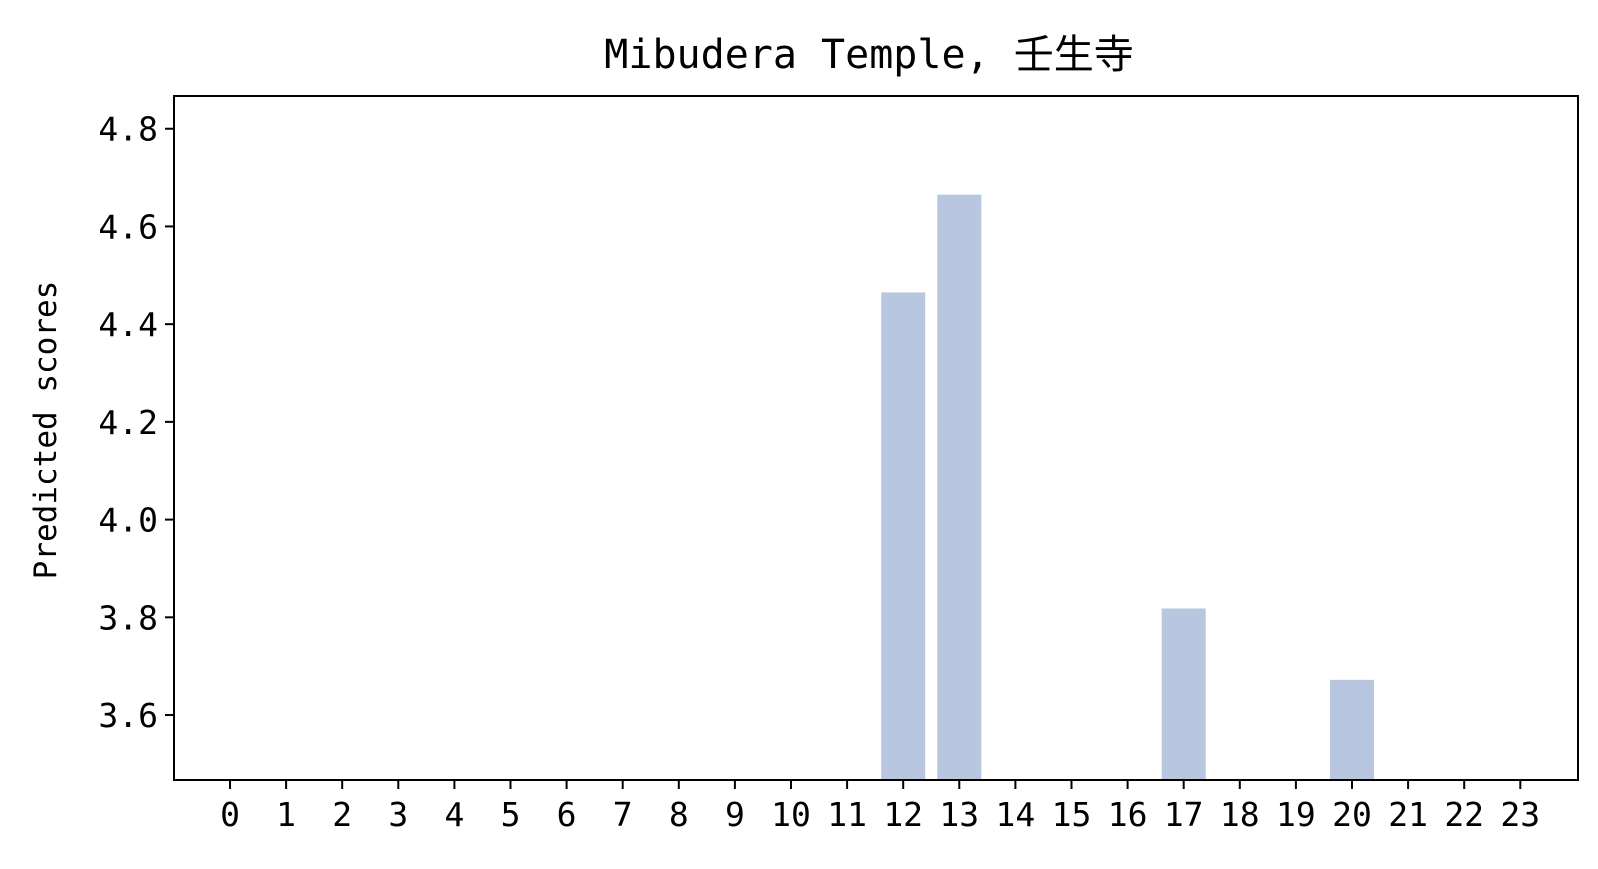  Describe the element at coordinates (1296, 814) in the screenshot. I see `x-tick-label: 19` at that location.